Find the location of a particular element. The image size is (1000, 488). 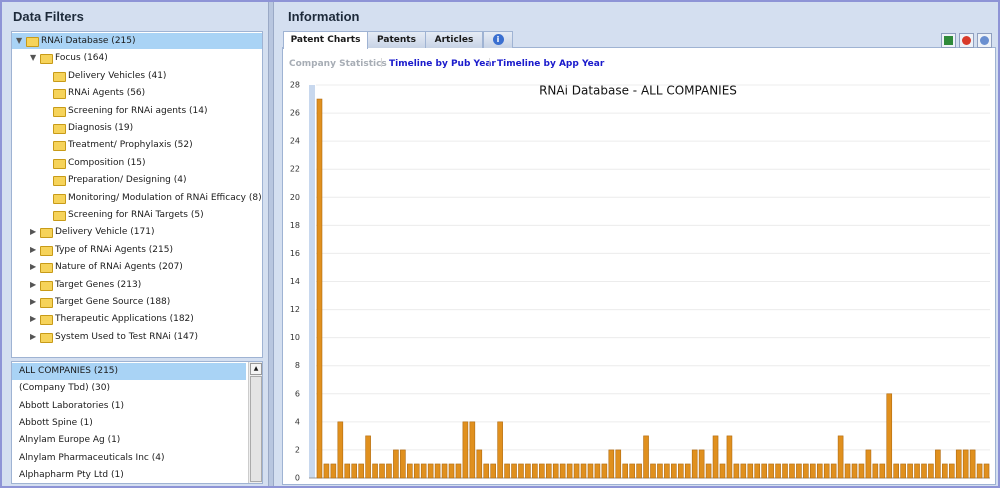

close-button is located at coordinates (966, 40).